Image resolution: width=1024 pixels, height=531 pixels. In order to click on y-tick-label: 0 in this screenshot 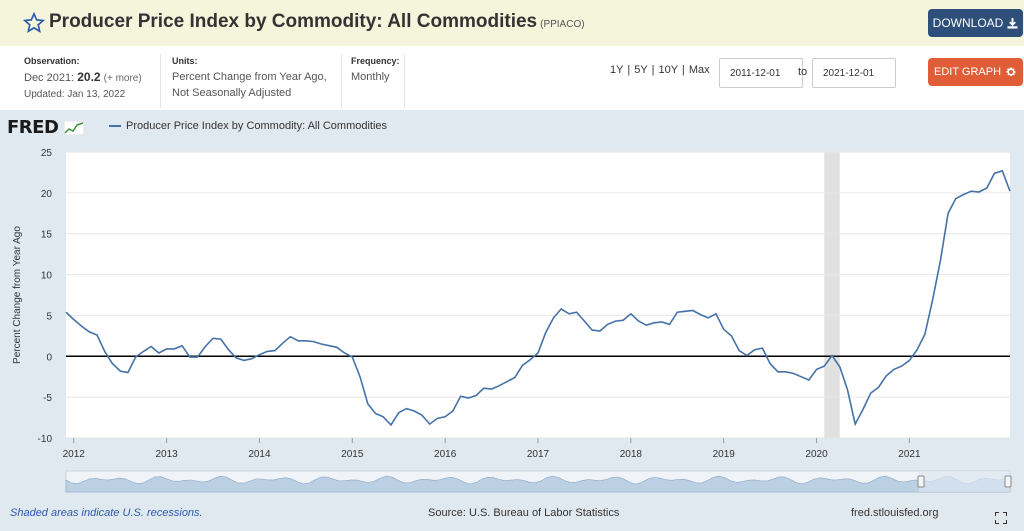, I will do `click(49, 357)`.